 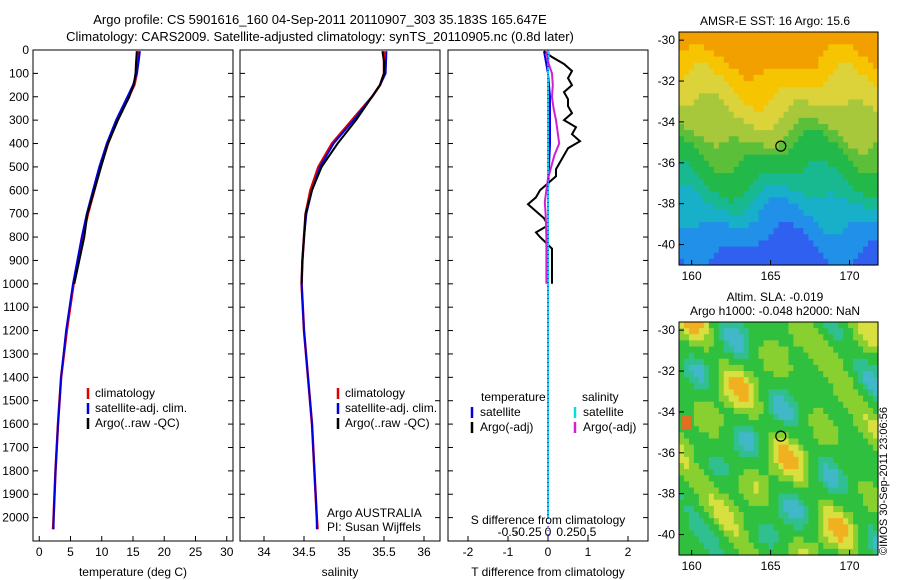 What do you see at coordinates (778, 148) in the screenshot?
I see `map-frame` at bounding box center [778, 148].